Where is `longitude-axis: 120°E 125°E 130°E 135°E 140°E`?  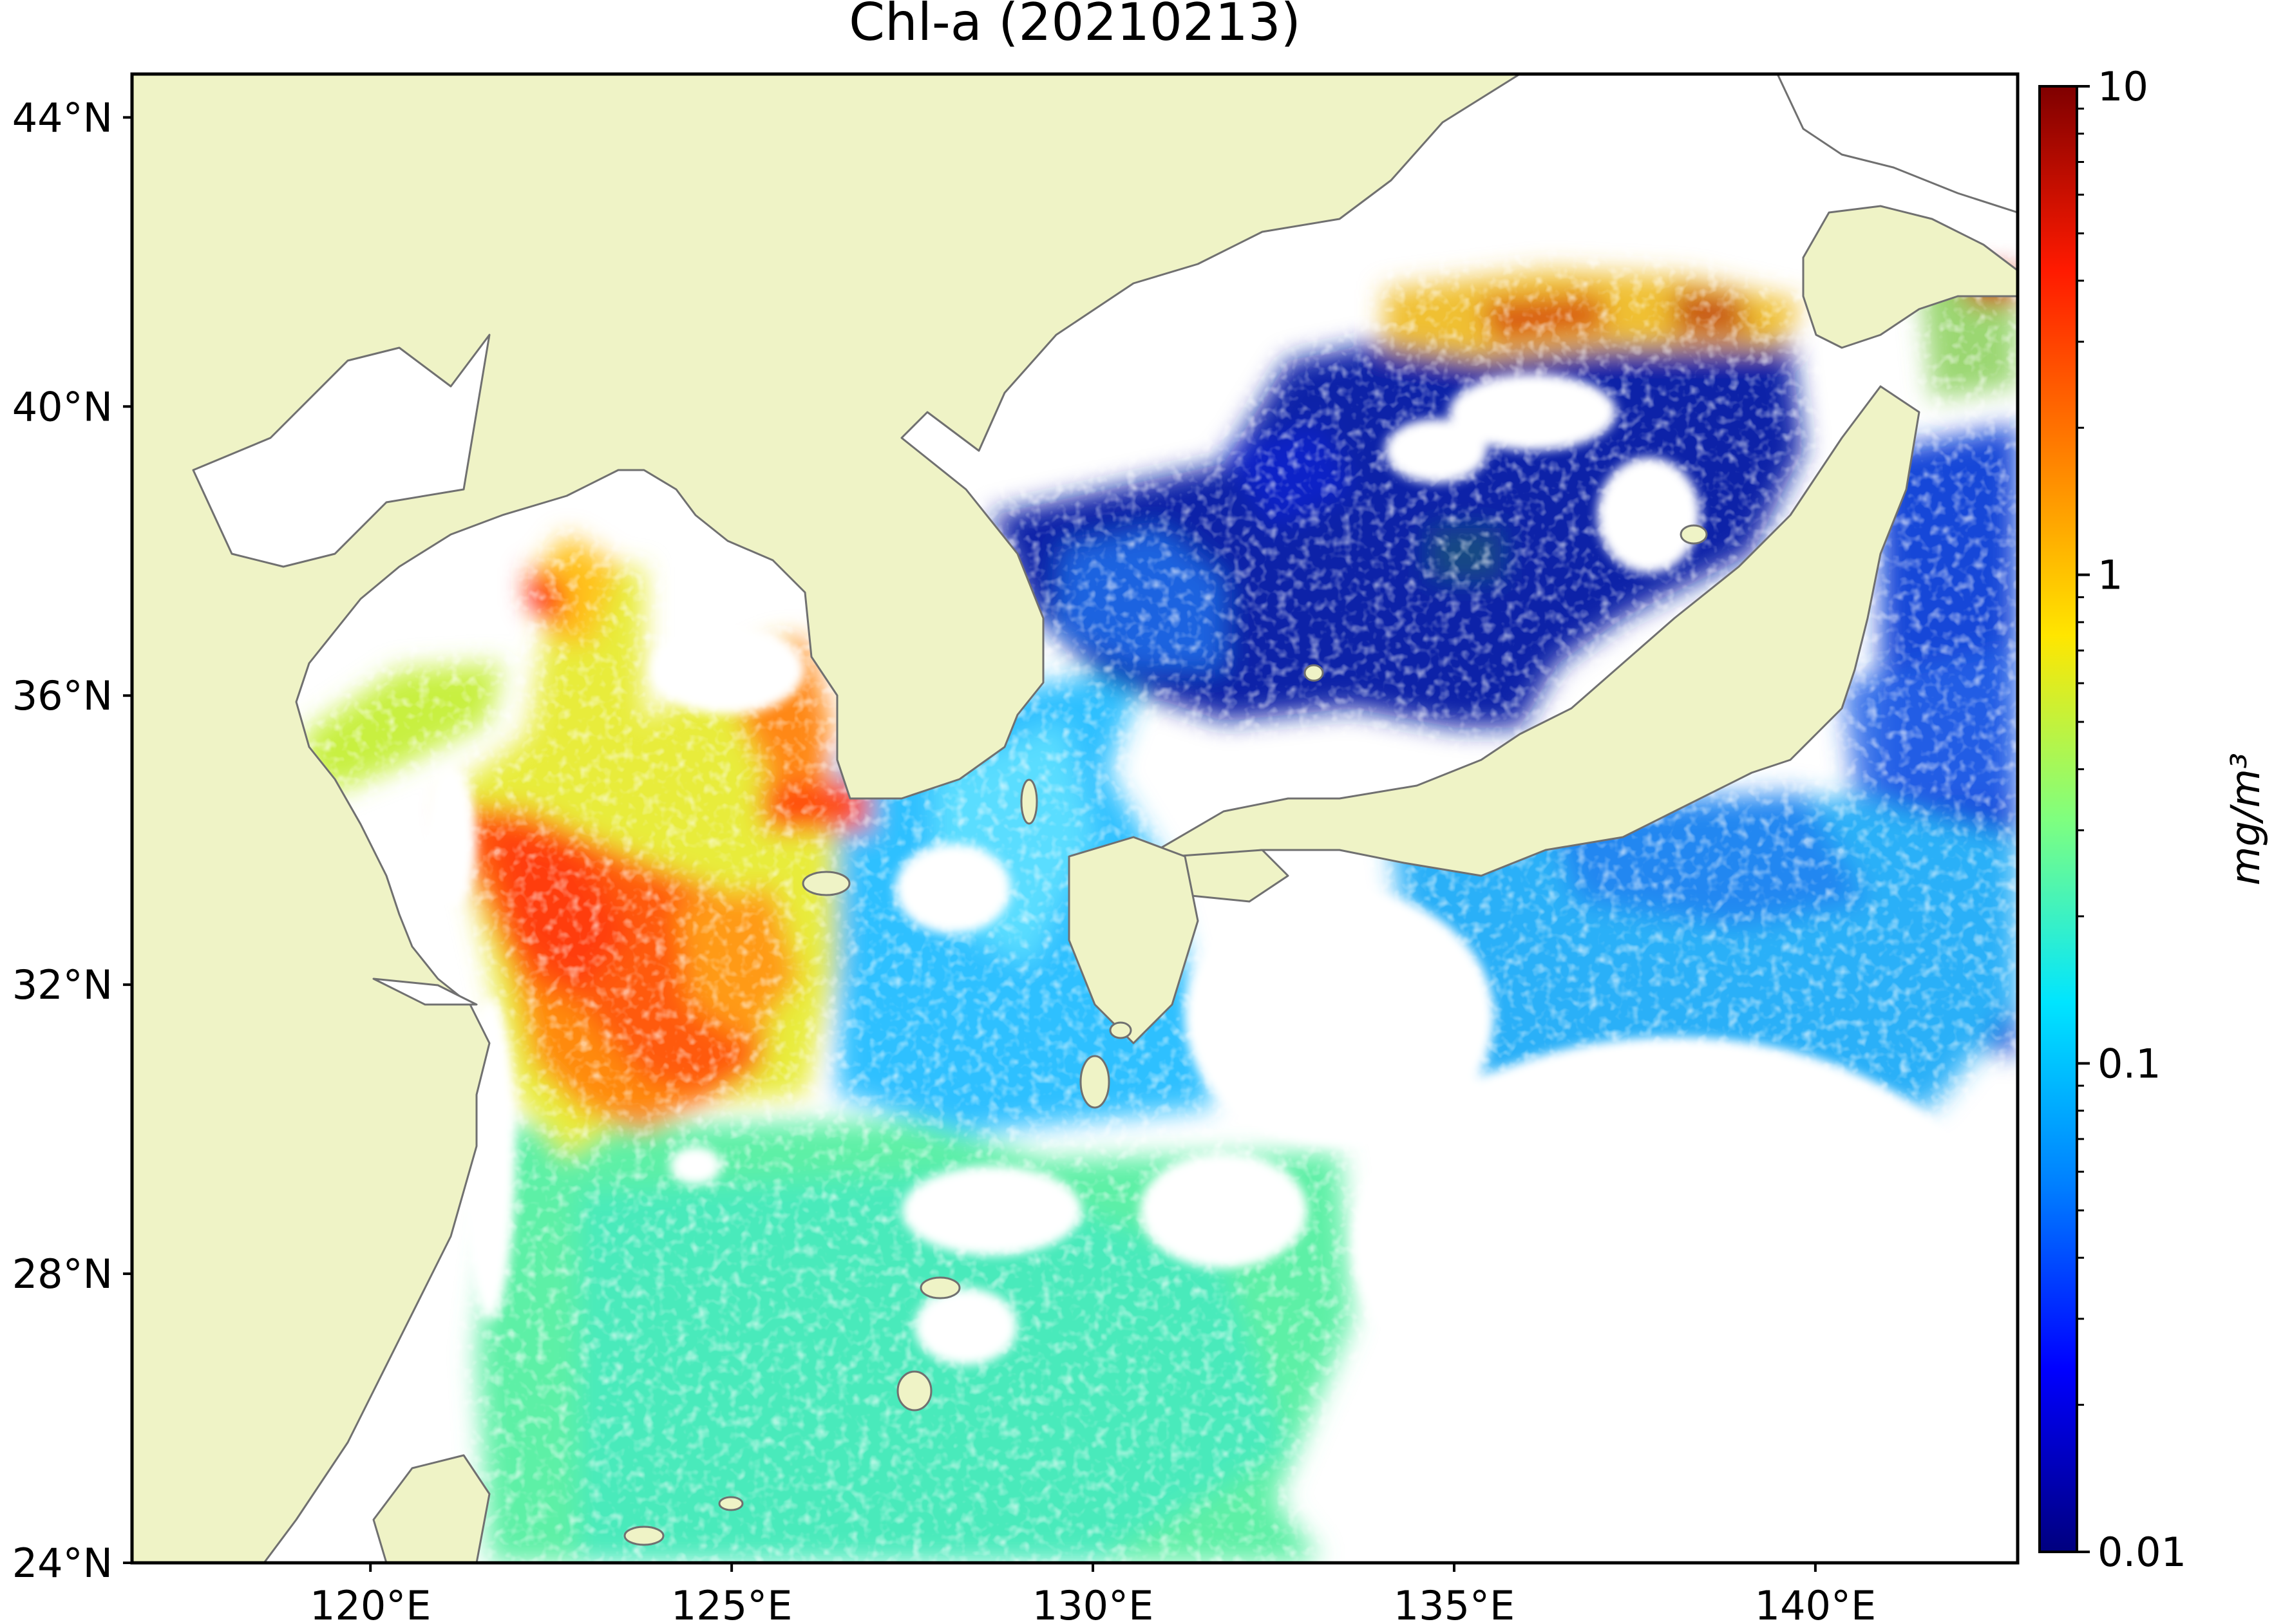 longitude-axis: 120°E 125°E 130°E 135°E 140°E is located at coordinates (1093, 1593).